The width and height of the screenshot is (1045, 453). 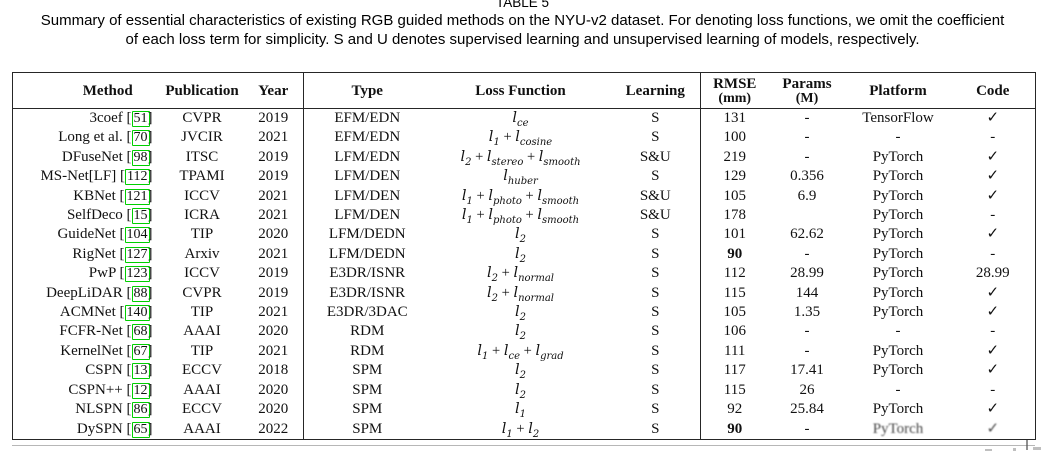 I want to click on col-header-loss-function: Loss Function, so click(x=520, y=90).